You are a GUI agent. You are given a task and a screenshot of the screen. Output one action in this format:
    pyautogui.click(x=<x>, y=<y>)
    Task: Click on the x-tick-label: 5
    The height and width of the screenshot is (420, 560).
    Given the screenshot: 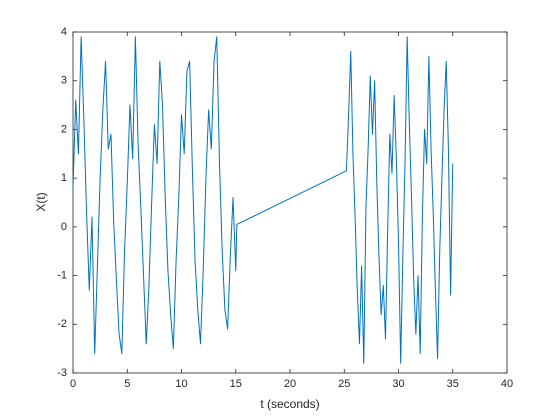 What is the action you would take?
    pyautogui.click(x=127, y=384)
    